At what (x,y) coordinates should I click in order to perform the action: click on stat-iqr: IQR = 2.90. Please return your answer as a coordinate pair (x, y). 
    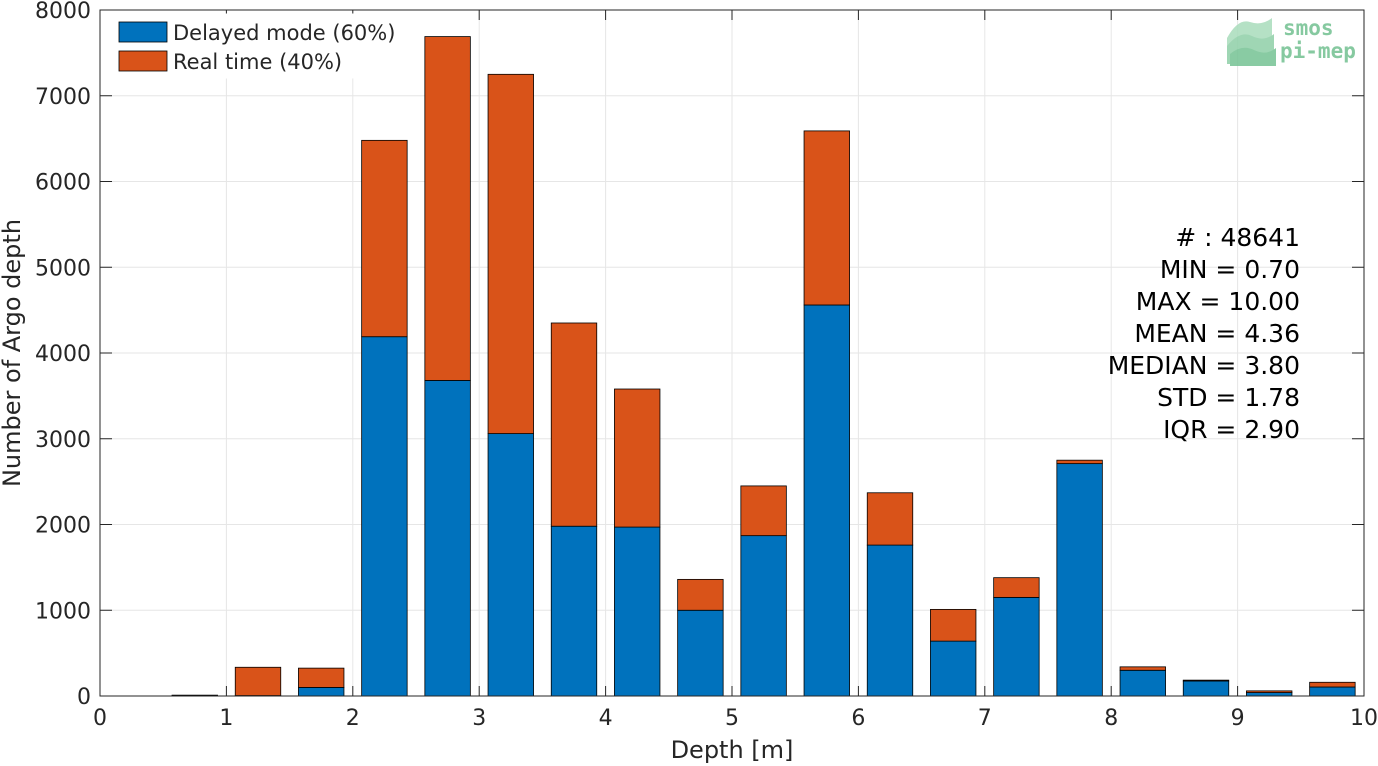
    Looking at the image, I should click on (1231, 429).